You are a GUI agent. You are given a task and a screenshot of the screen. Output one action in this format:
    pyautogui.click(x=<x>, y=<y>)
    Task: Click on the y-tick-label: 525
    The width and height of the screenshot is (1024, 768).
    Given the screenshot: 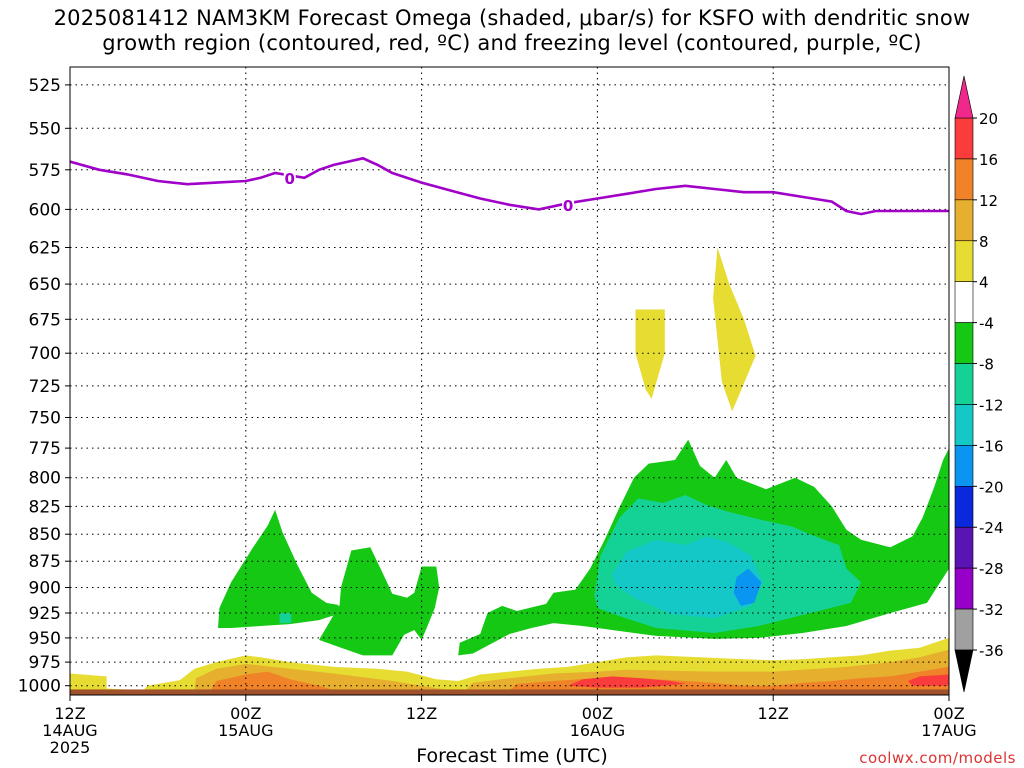 What is the action you would take?
    pyautogui.click(x=45, y=86)
    